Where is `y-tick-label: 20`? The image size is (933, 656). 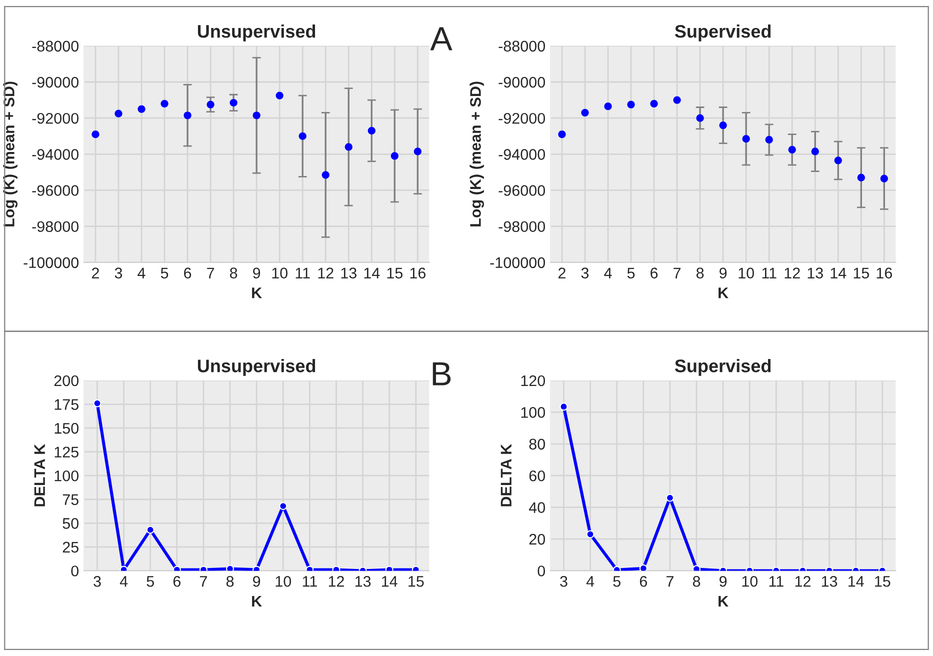
y-tick-label: 20 is located at coordinates (537, 539).